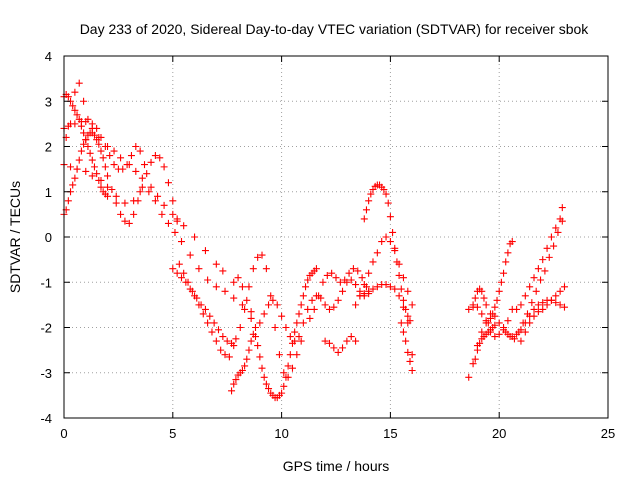  I want to click on series-arc-n, so click(386, 320).